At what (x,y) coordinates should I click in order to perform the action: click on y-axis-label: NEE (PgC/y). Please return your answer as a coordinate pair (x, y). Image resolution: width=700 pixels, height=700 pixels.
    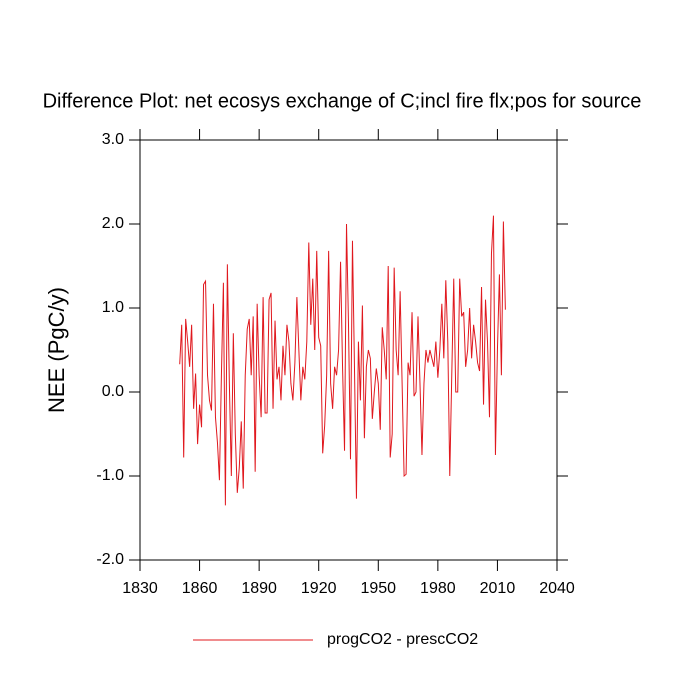
    Looking at the image, I should click on (56, 350).